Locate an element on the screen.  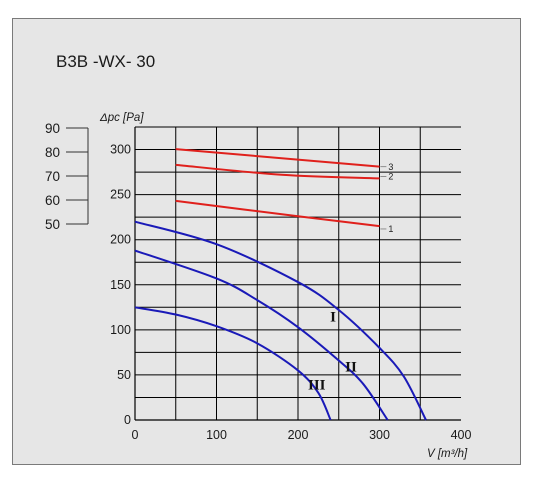
x-tick-label: 300 is located at coordinates (379, 435).